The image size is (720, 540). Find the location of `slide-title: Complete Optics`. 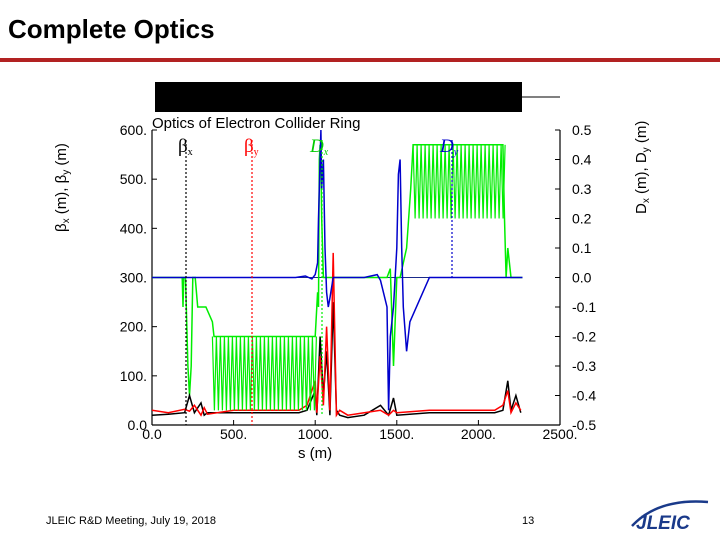

slide-title: Complete Optics is located at coordinates (111, 29).